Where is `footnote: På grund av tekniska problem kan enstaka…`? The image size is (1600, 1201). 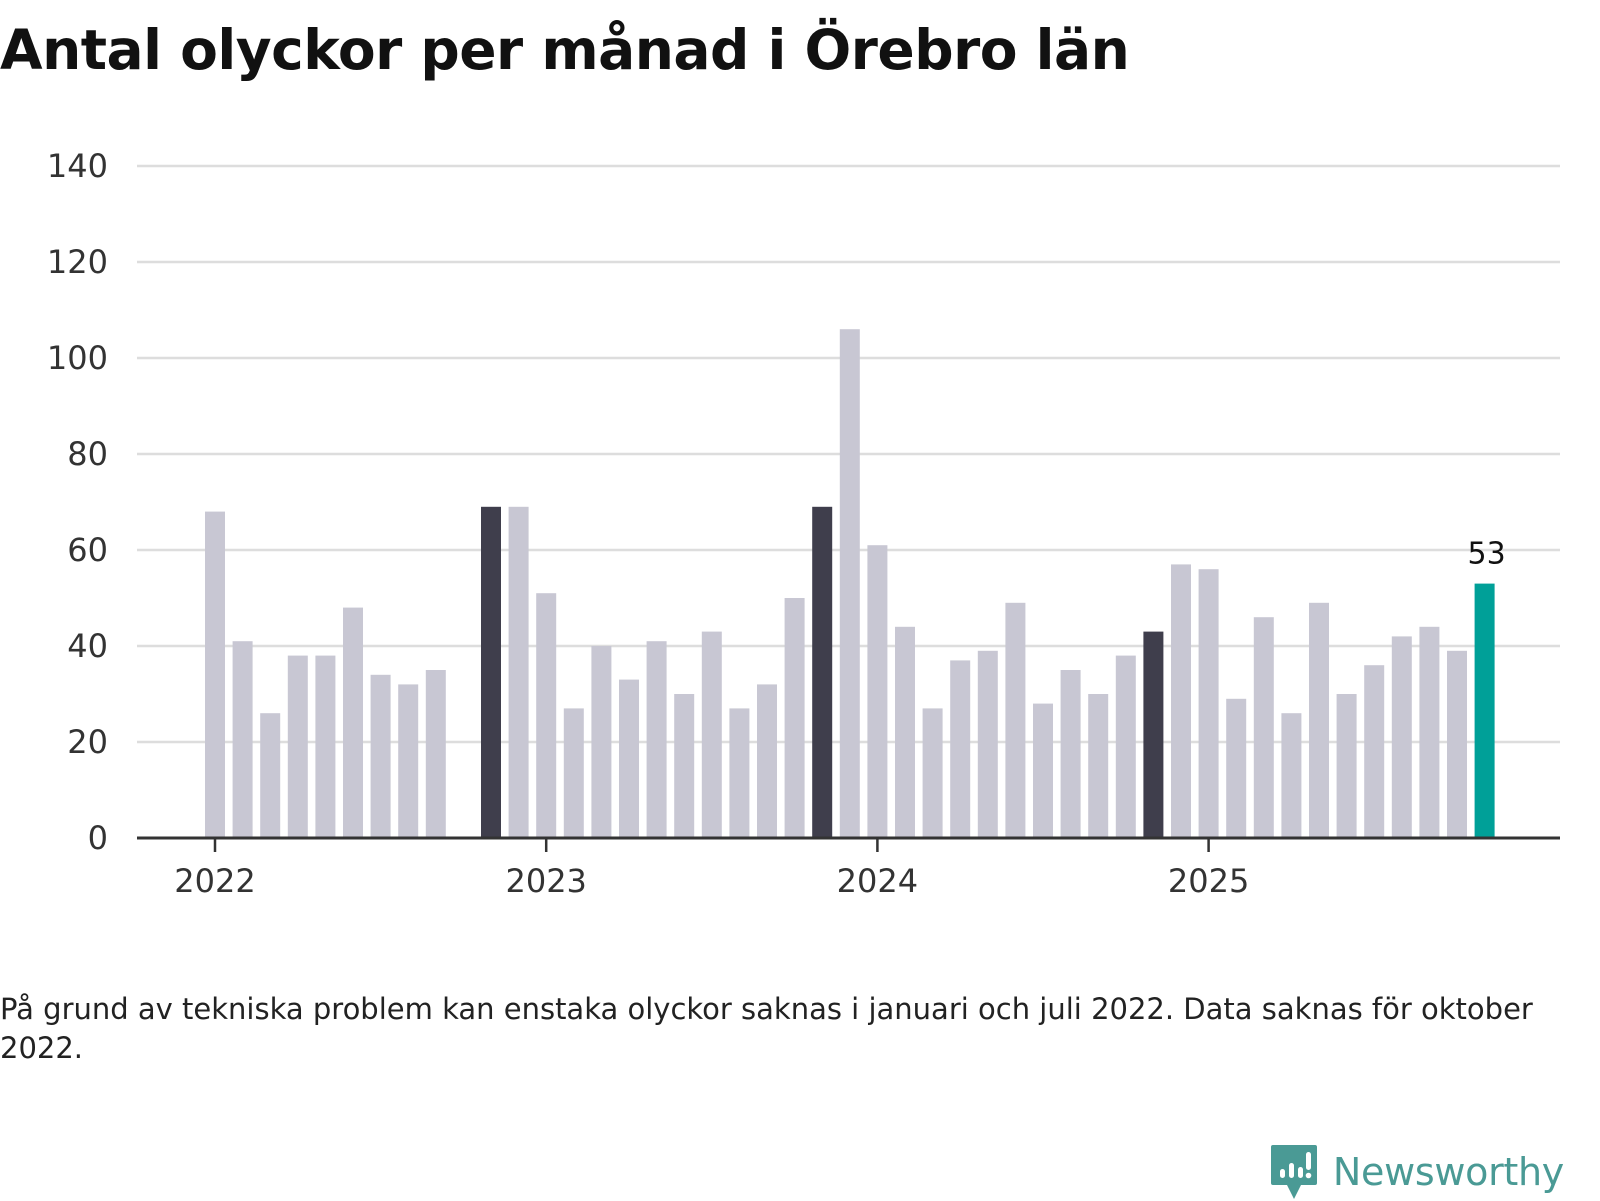
footnote: På grund av tekniska problem kan enstaka… is located at coordinates (766, 1028).